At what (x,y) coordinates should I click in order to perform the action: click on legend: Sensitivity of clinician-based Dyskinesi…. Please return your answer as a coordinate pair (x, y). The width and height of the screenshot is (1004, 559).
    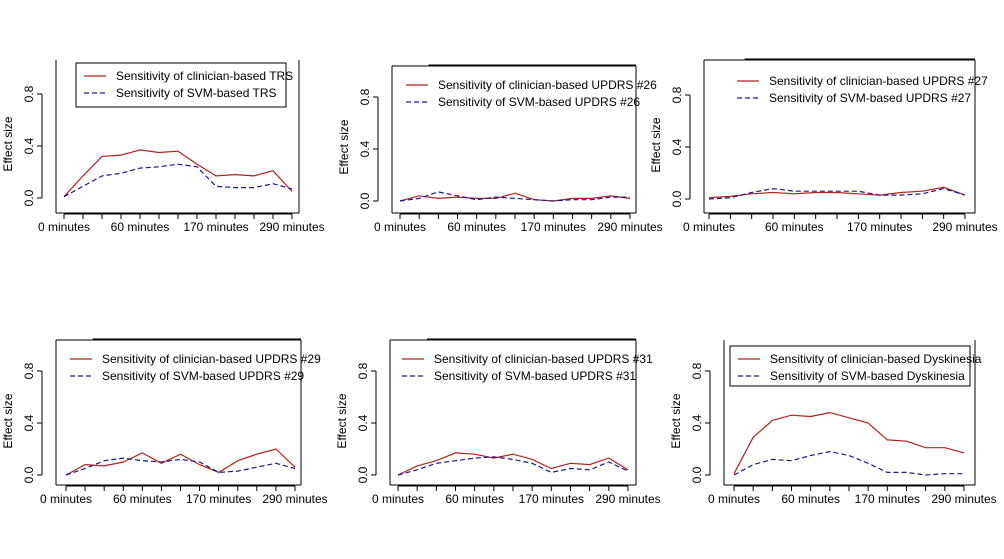
    Looking at the image, I should click on (855, 366).